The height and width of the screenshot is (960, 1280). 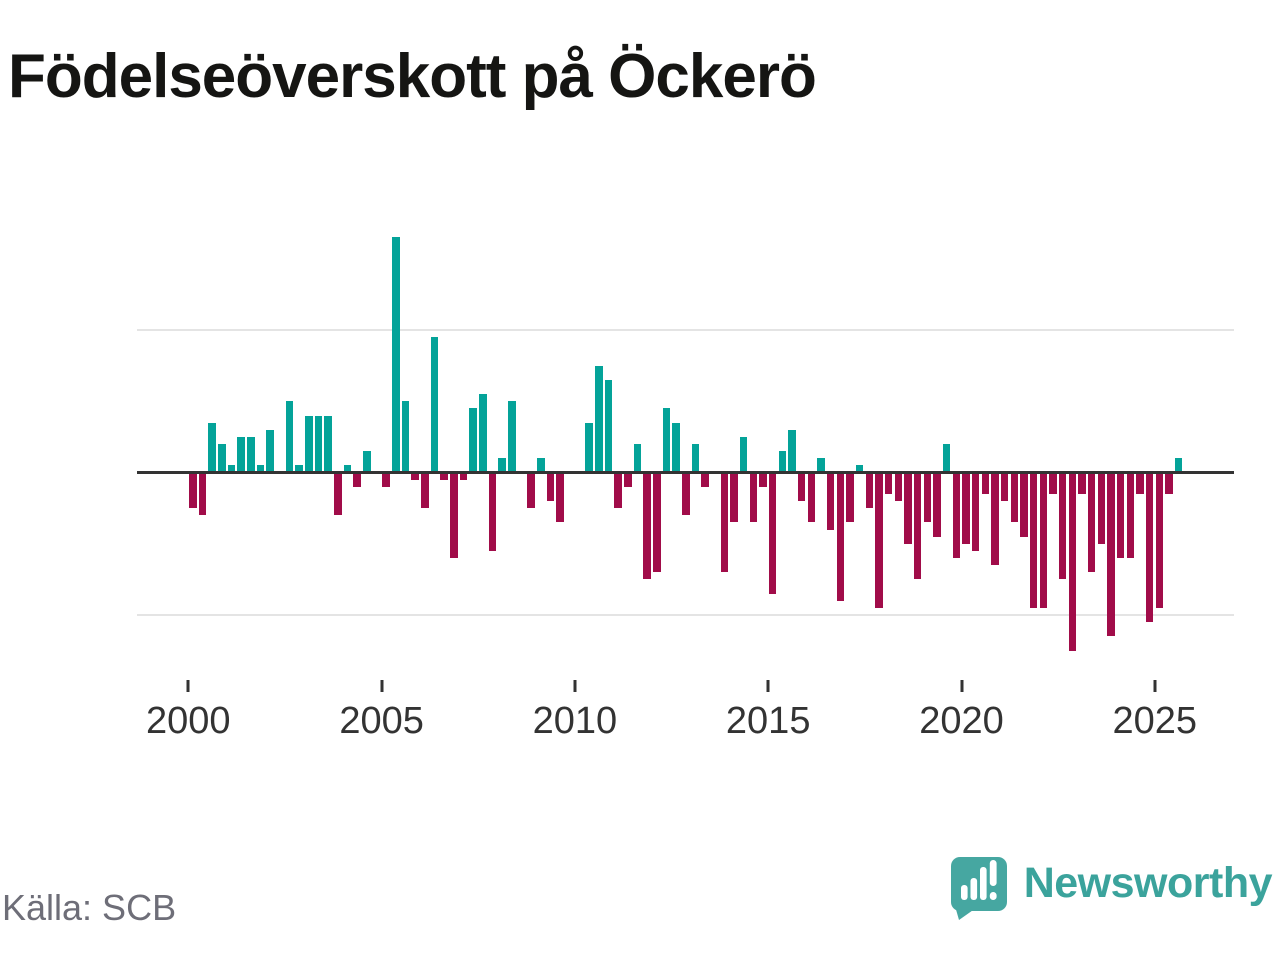 What do you see at coordinates (859, 469) in the screenshot?
I see `bar-2017Q2` at bounding box center [859, 469].